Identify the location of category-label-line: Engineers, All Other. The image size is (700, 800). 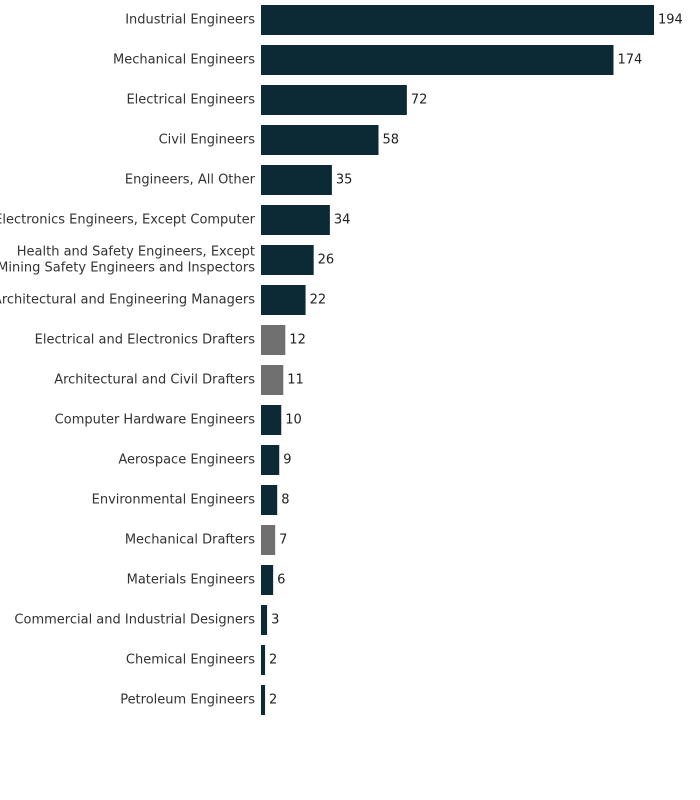
(190, 180).